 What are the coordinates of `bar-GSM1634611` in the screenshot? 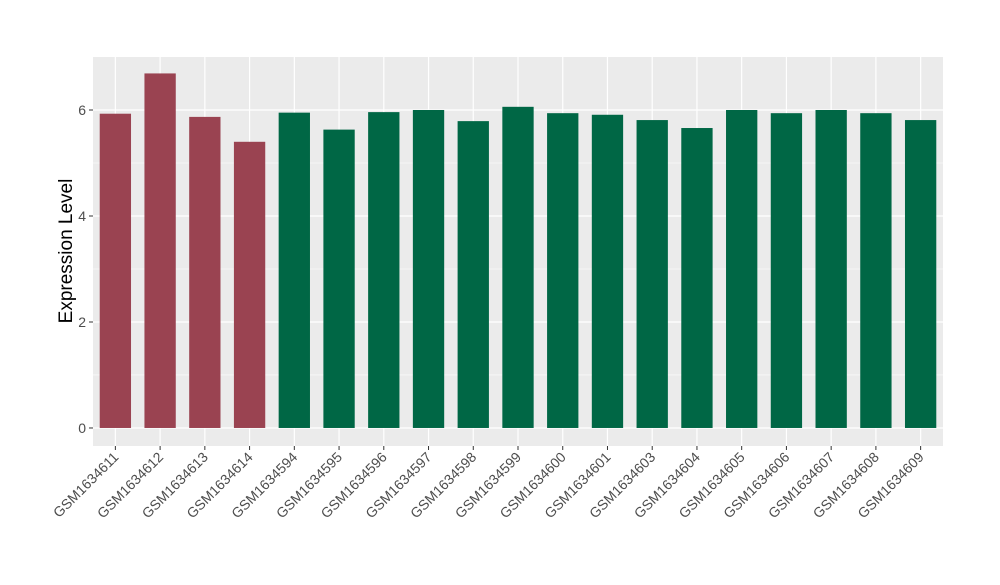 It's located at (115, 270).